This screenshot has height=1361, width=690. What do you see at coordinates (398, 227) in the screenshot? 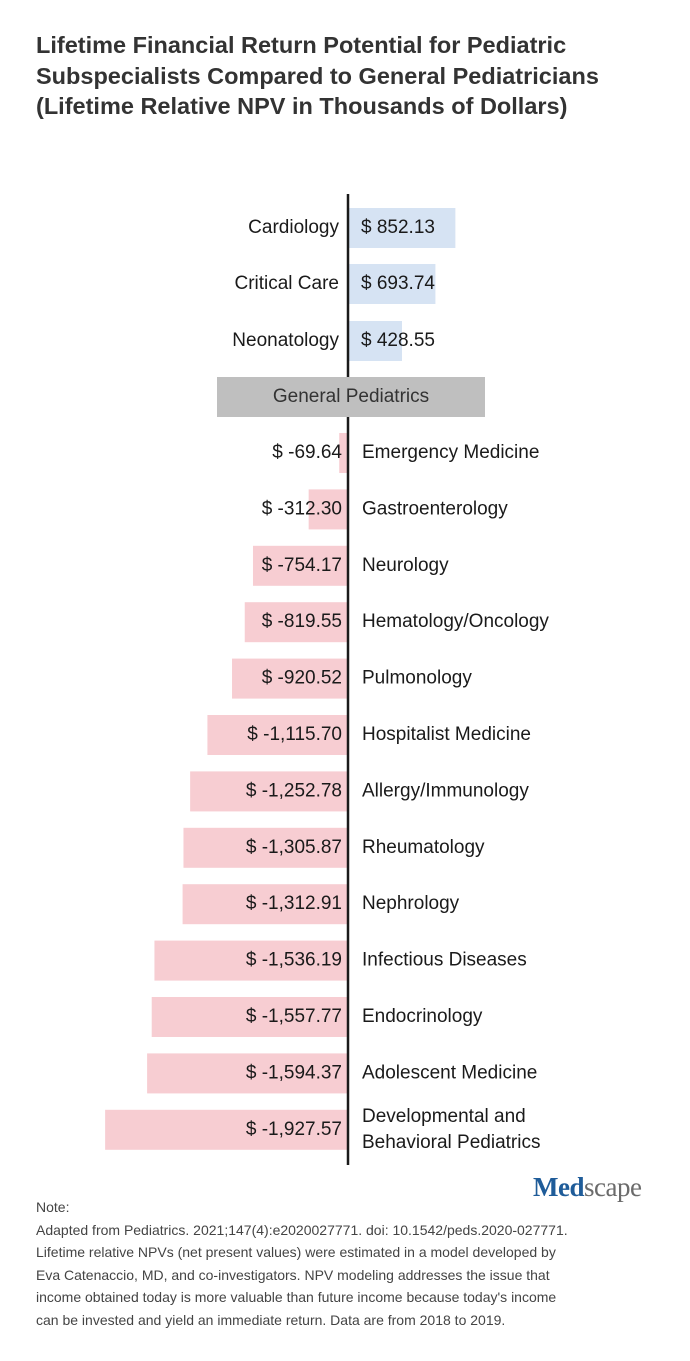
I see `value-label: $ 852.13` at bounding box center [398, 227].